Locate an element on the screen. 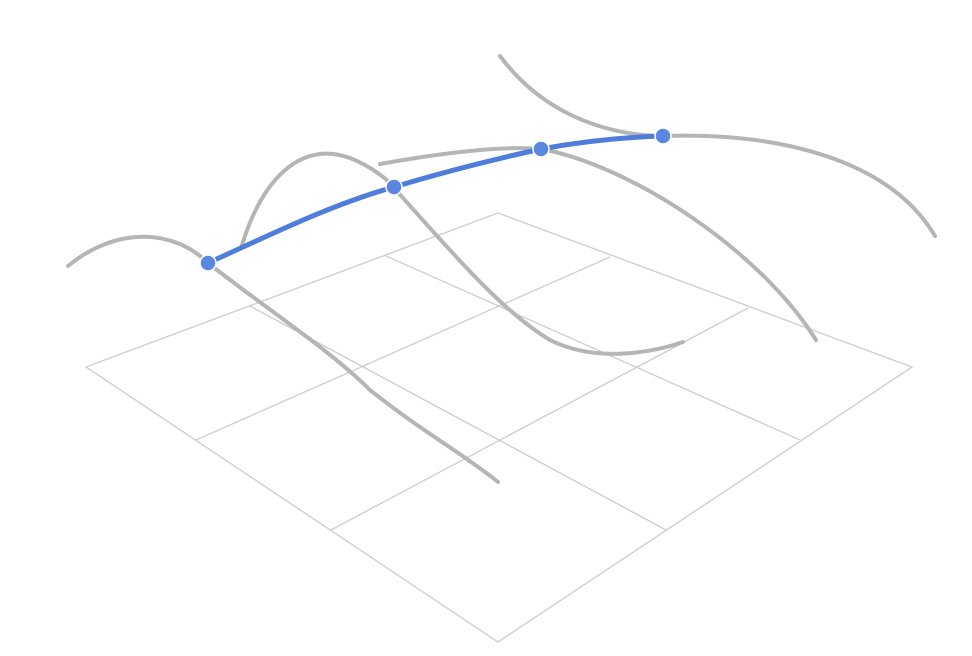 The image size is (972, 656). grid-line-b1 is located at coordinates (403, 348).